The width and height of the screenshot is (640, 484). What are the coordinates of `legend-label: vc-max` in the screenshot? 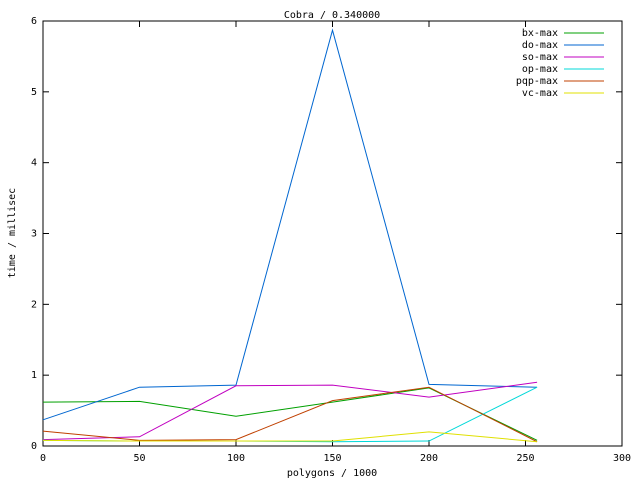 It's located at (540, 93).